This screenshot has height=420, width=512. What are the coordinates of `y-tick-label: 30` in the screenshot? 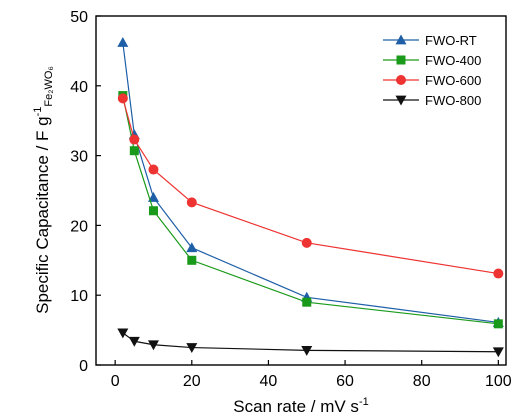 It's located at (79, 157).